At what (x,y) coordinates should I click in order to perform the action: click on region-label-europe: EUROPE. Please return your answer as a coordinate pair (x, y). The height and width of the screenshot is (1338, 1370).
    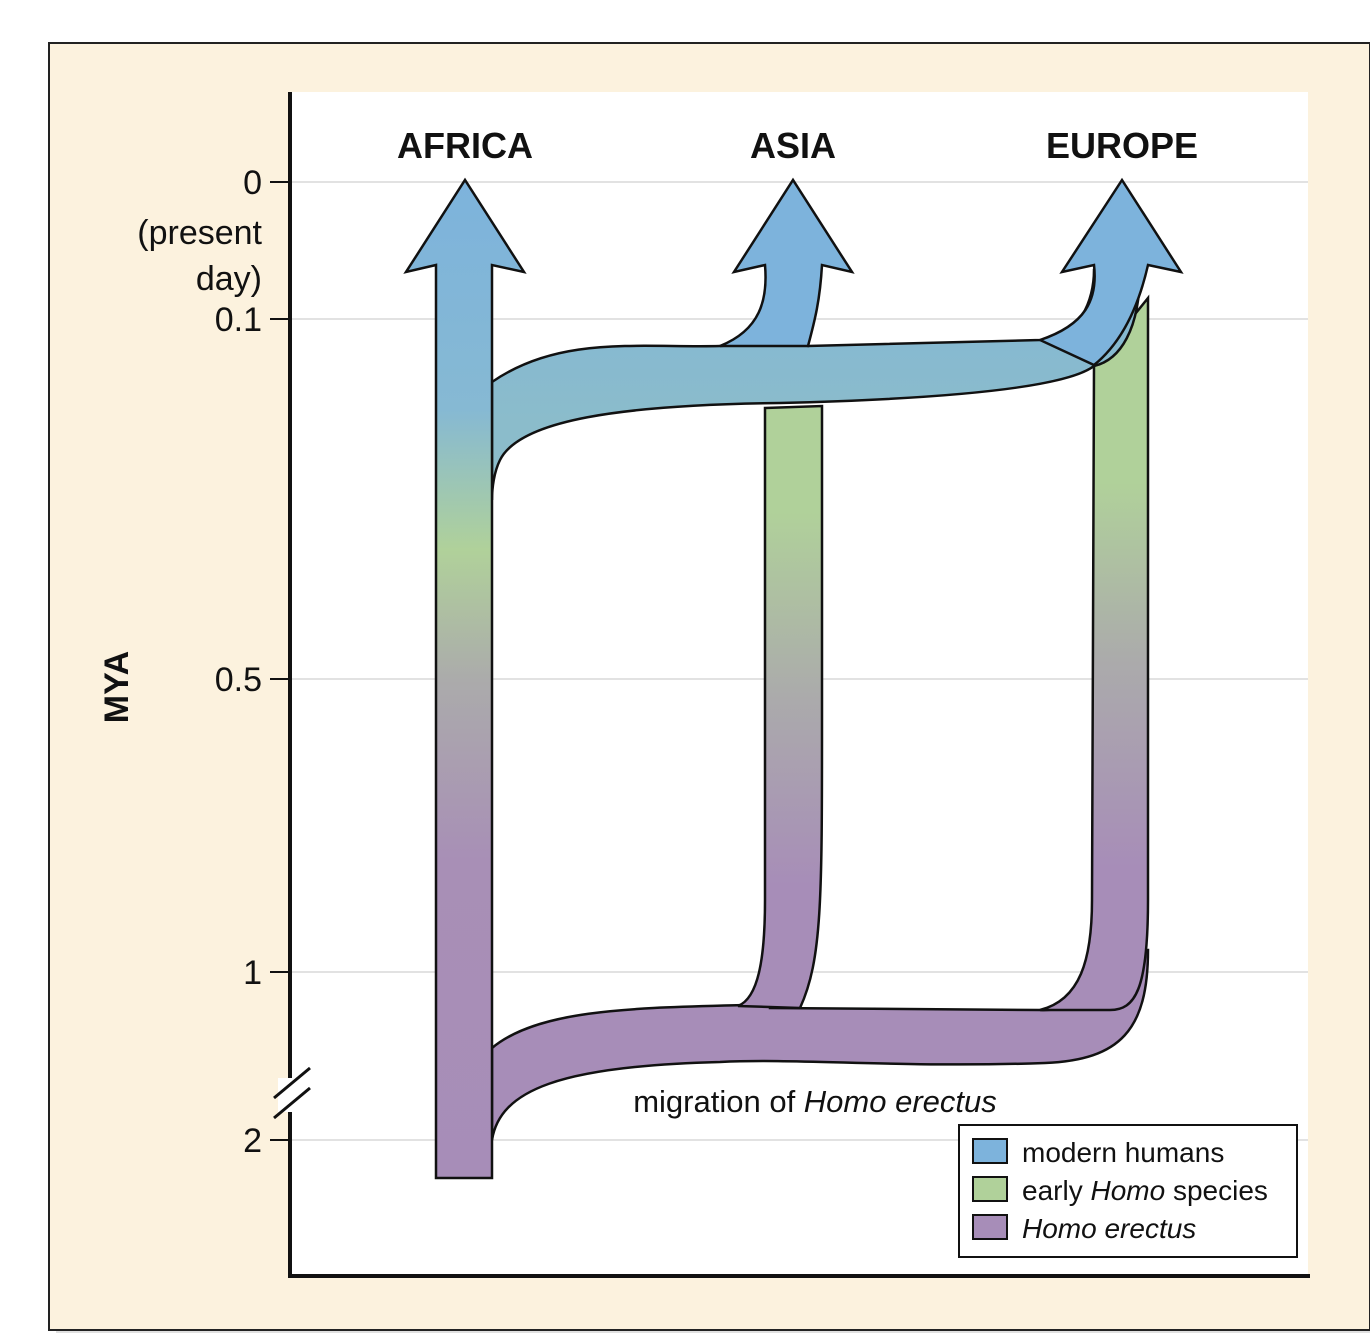
    Looking at the image, I should click on (1122, 145).